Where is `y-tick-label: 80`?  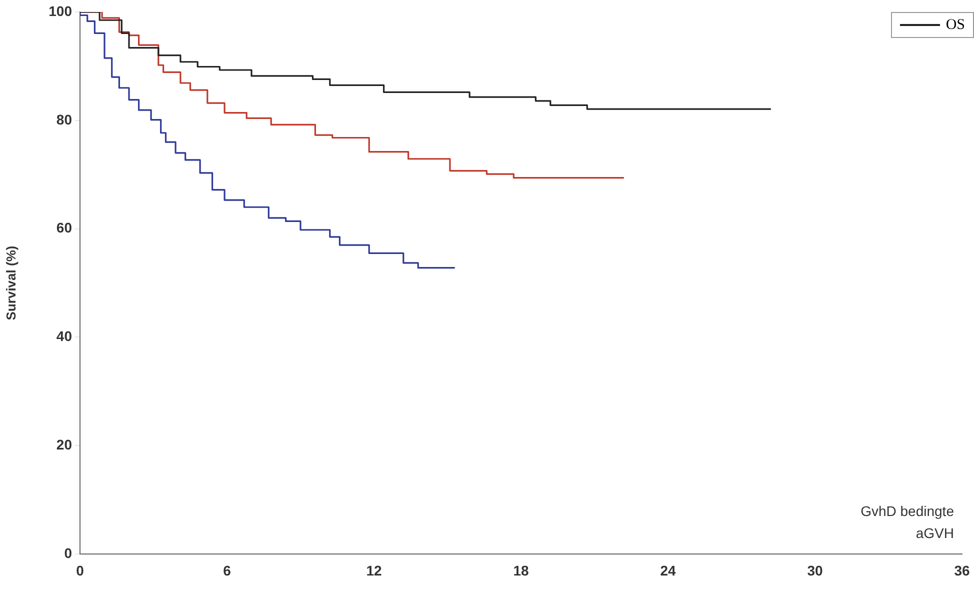
y-tick-label: 80 is located at coordinates (64, 119).